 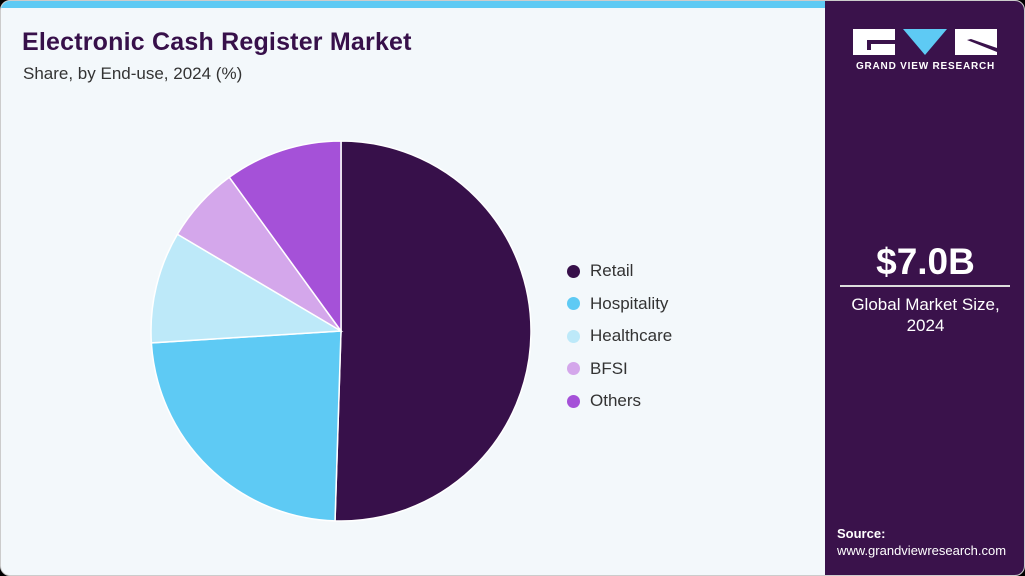 I want to click on chart-subtitle: Share, by End-use, 2024 (%), so click(x=133, y=73).